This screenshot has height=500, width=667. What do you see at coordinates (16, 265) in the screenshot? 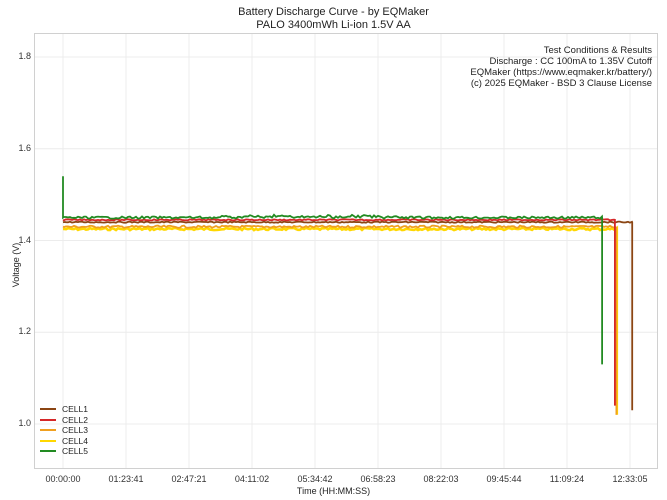
I see `y-axis-label: Voltage (V)` at bounding box center [16, 265].